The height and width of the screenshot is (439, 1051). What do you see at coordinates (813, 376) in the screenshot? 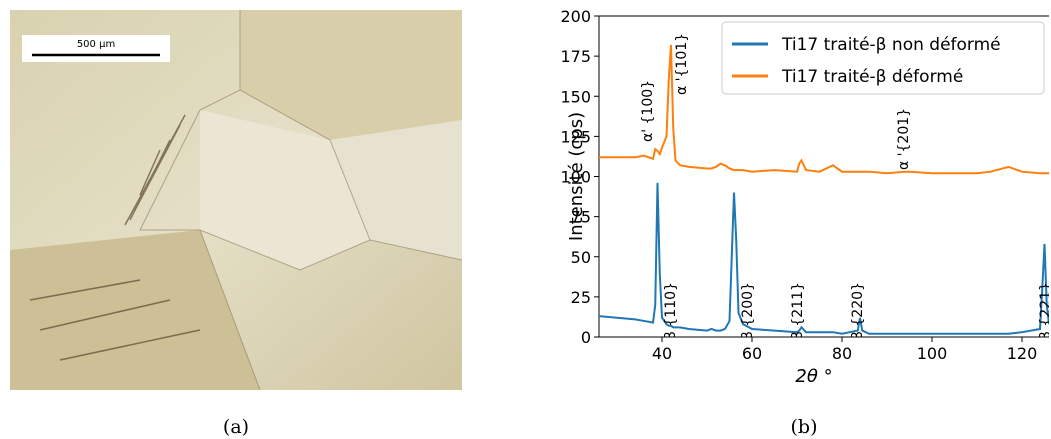
I see `x-axis-label: 2θ °` at bounding box center [813, 376].